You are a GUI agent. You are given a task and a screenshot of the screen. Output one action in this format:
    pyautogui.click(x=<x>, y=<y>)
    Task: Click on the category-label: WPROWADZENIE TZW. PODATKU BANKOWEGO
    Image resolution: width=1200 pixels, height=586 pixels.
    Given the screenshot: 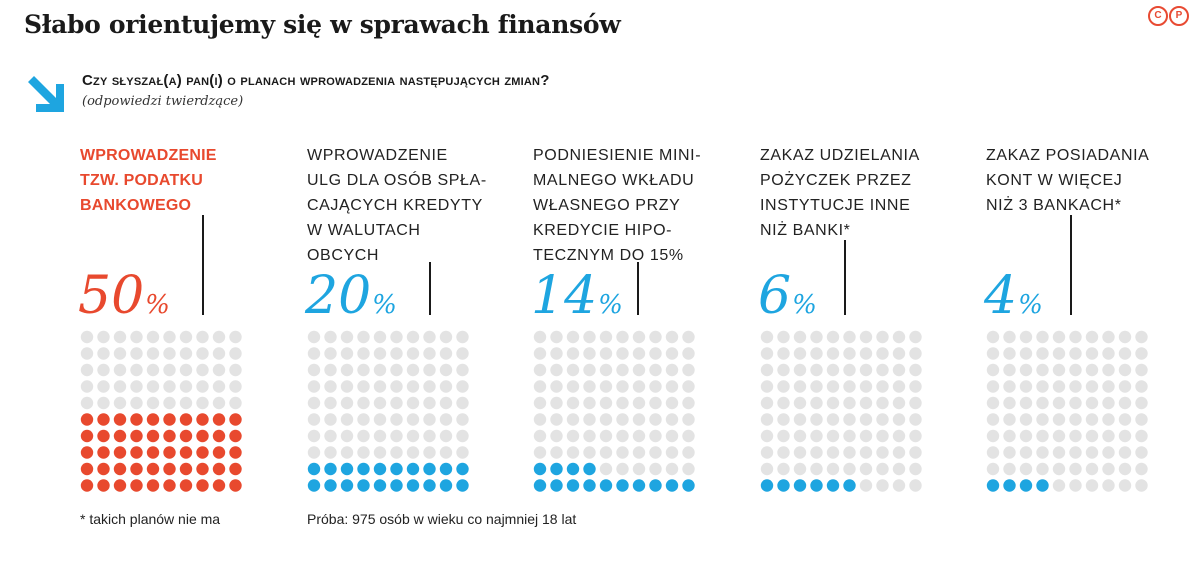 What is the action you would take?
    pyautogui.click(x=187, y=180)
    